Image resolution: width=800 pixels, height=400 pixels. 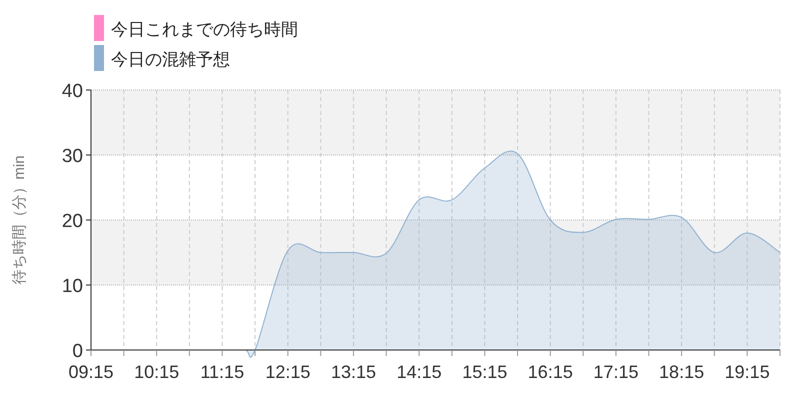 What do you see at coordinates (222, 372) in the screenshot?
I see `x-tick-label: 11:15` at bounding box center [222, 372].